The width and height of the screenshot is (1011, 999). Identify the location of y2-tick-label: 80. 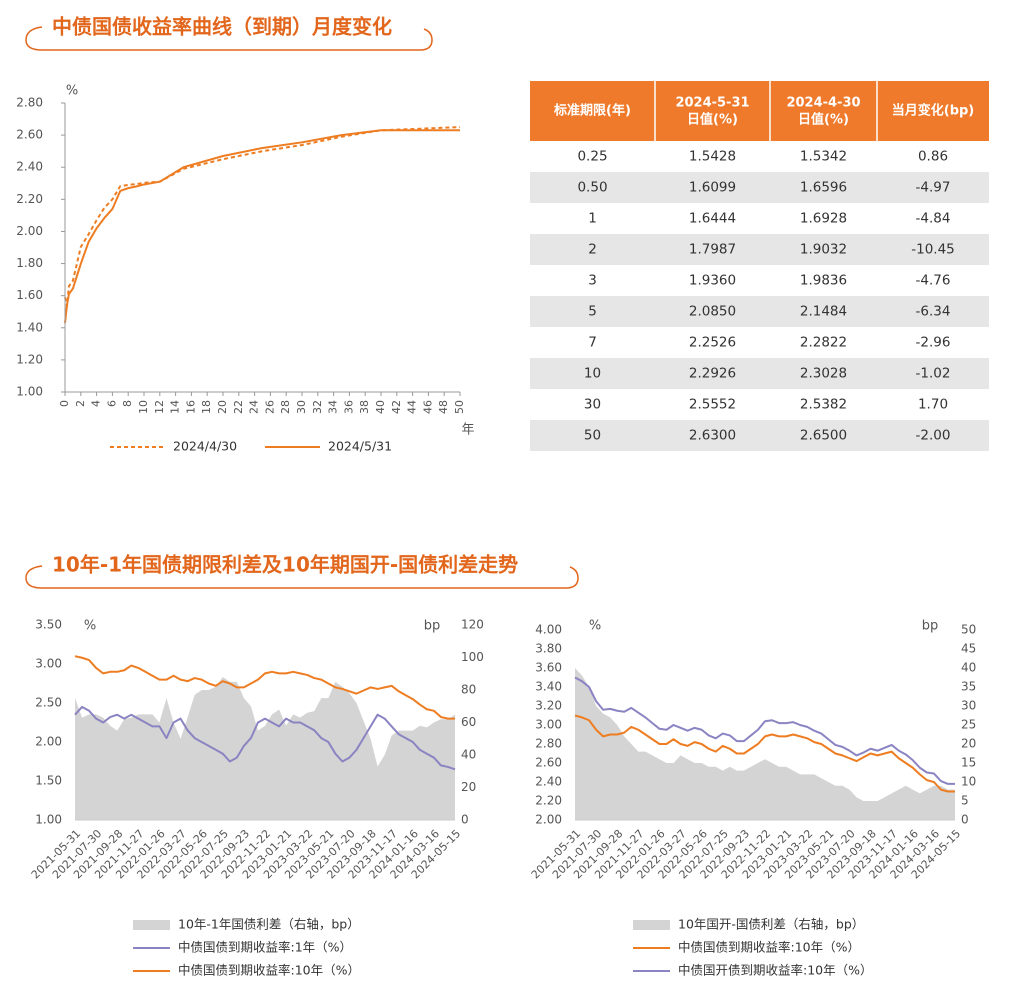
(468, 690).